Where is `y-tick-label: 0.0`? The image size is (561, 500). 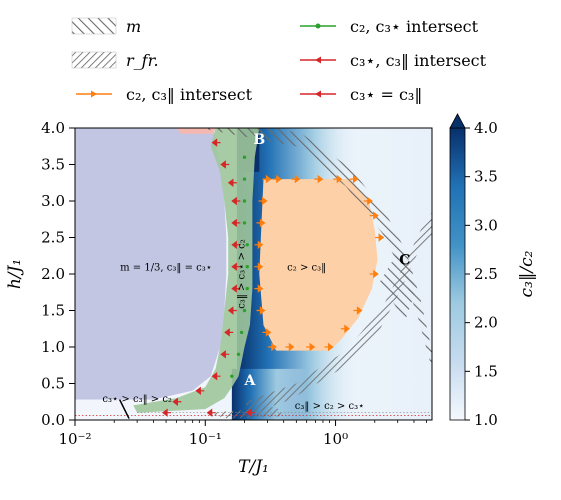
y-tick-label: 0.0 is located at coordinates (53, 420).